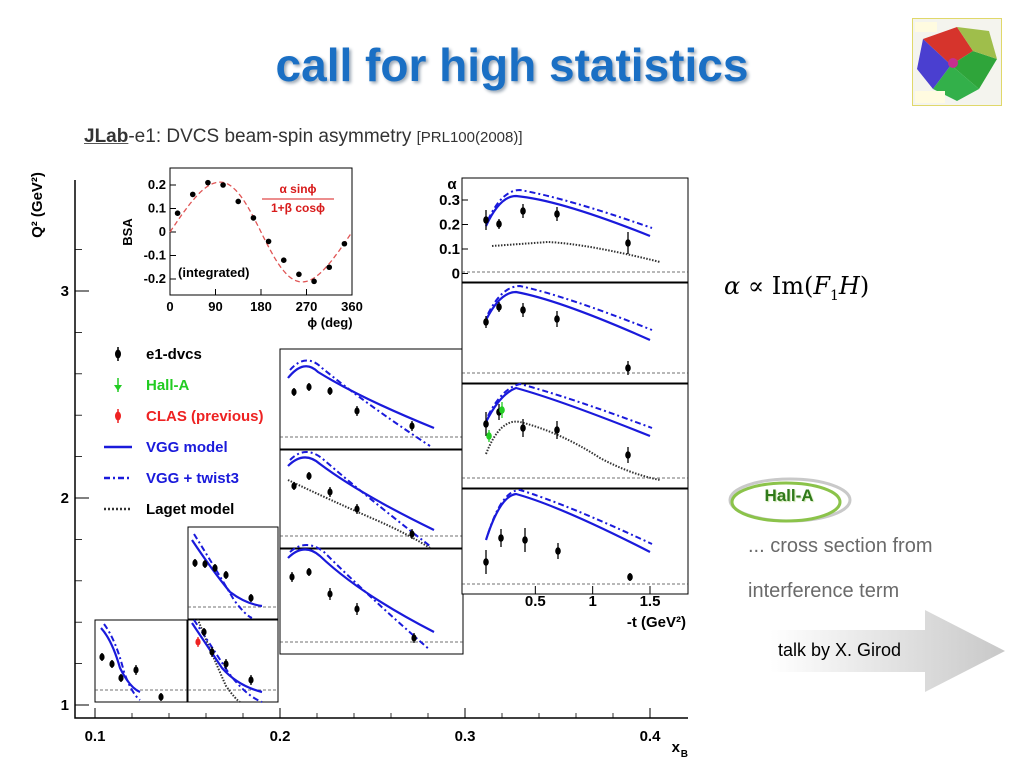 Image resolution: width=1024 pixels, height=768 pixels. Describe the element at coordinates (162, 231) in the screenshot. I see `inset-y-tick-label: 0` at that location.